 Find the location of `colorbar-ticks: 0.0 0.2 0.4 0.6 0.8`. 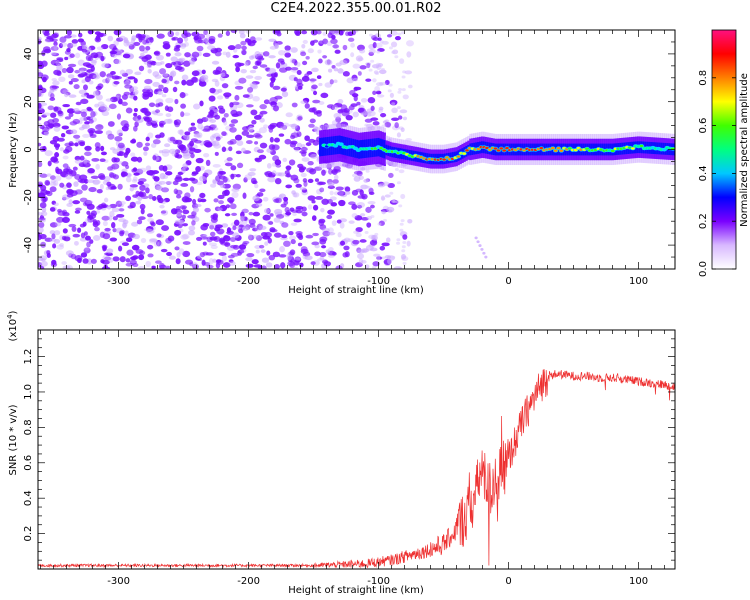

colorbar-ticks: 0.0 0.2 0.4 0.6 0.8 is located at coordinates (717, 173).